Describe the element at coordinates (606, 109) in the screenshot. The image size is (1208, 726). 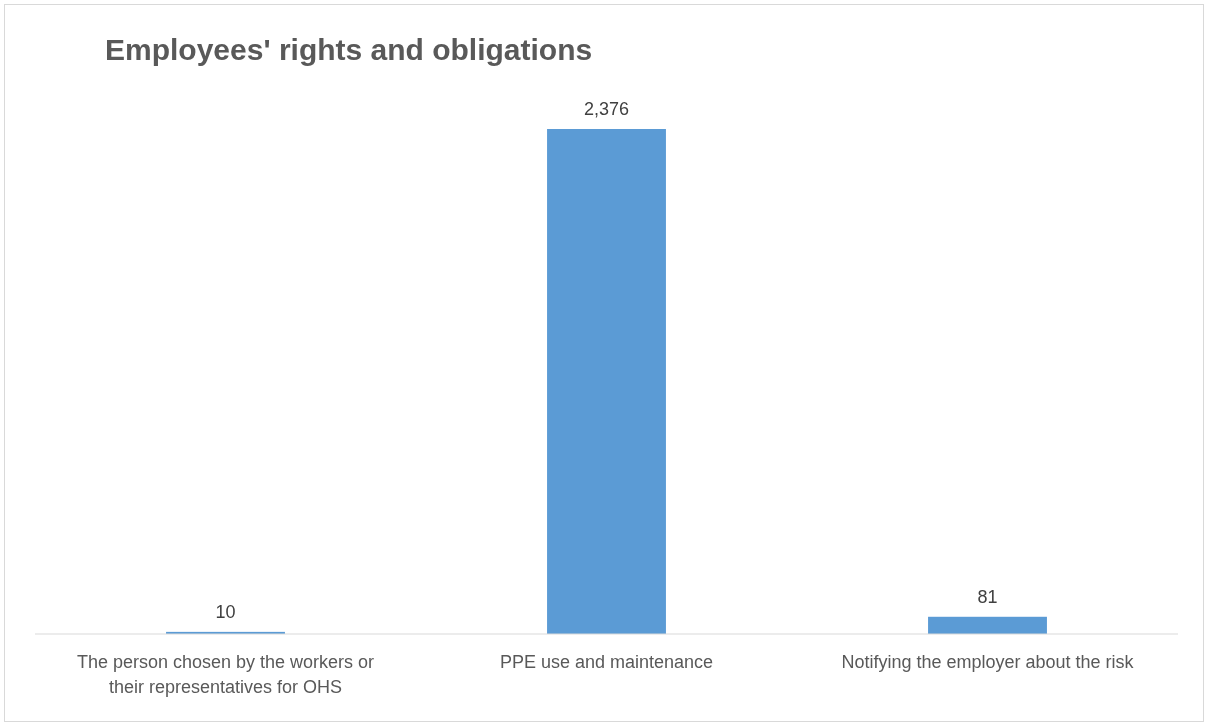
I see `data-label: 2,376` at that location.